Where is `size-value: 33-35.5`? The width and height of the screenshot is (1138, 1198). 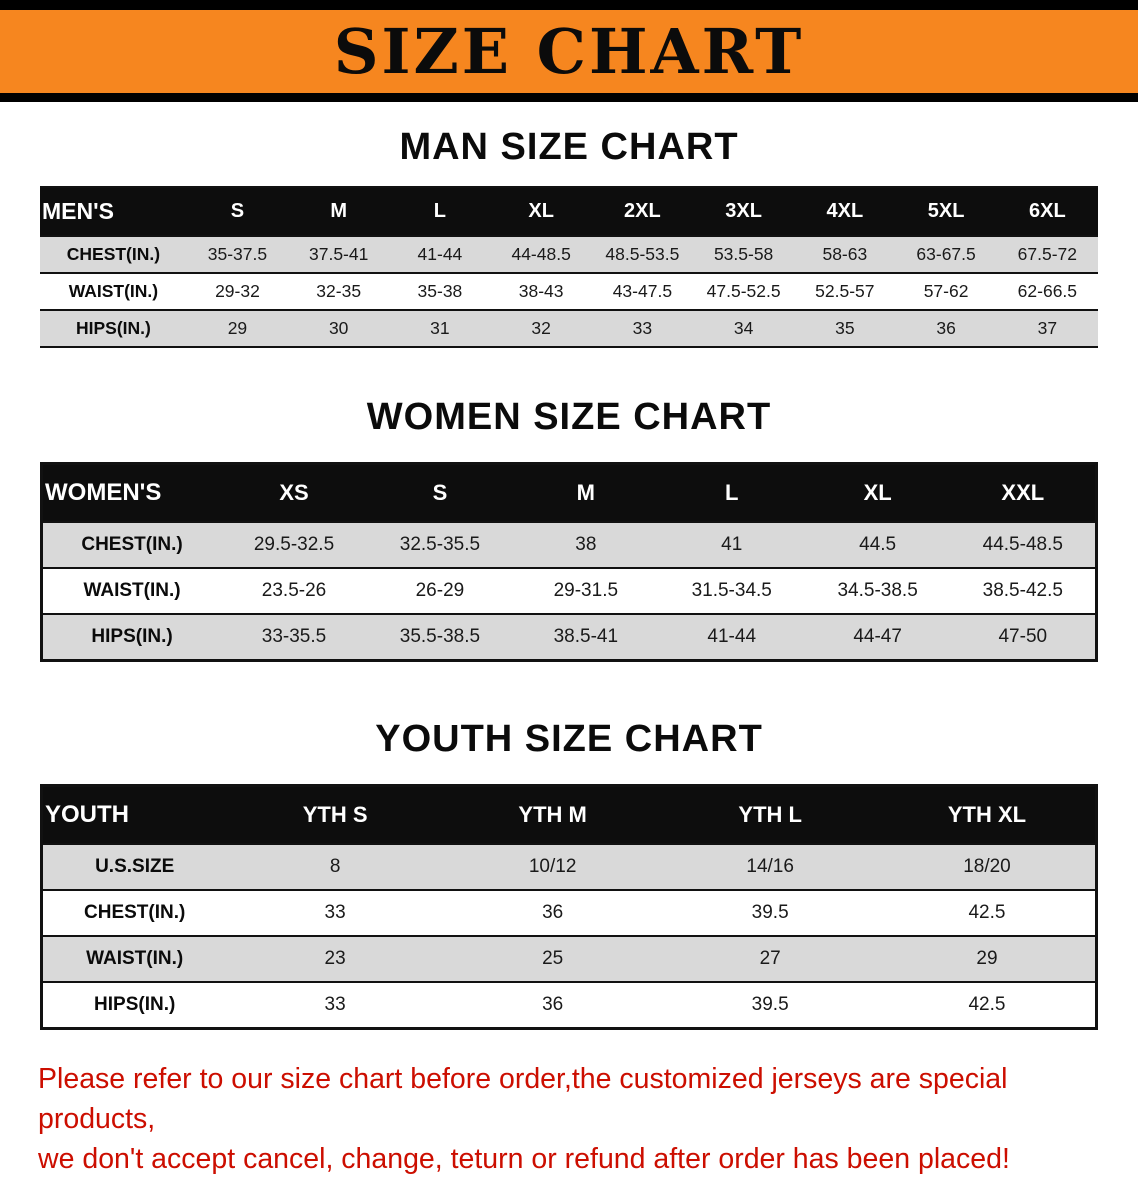 size-value: 33-35.5 is located at coordinates (294, 636).